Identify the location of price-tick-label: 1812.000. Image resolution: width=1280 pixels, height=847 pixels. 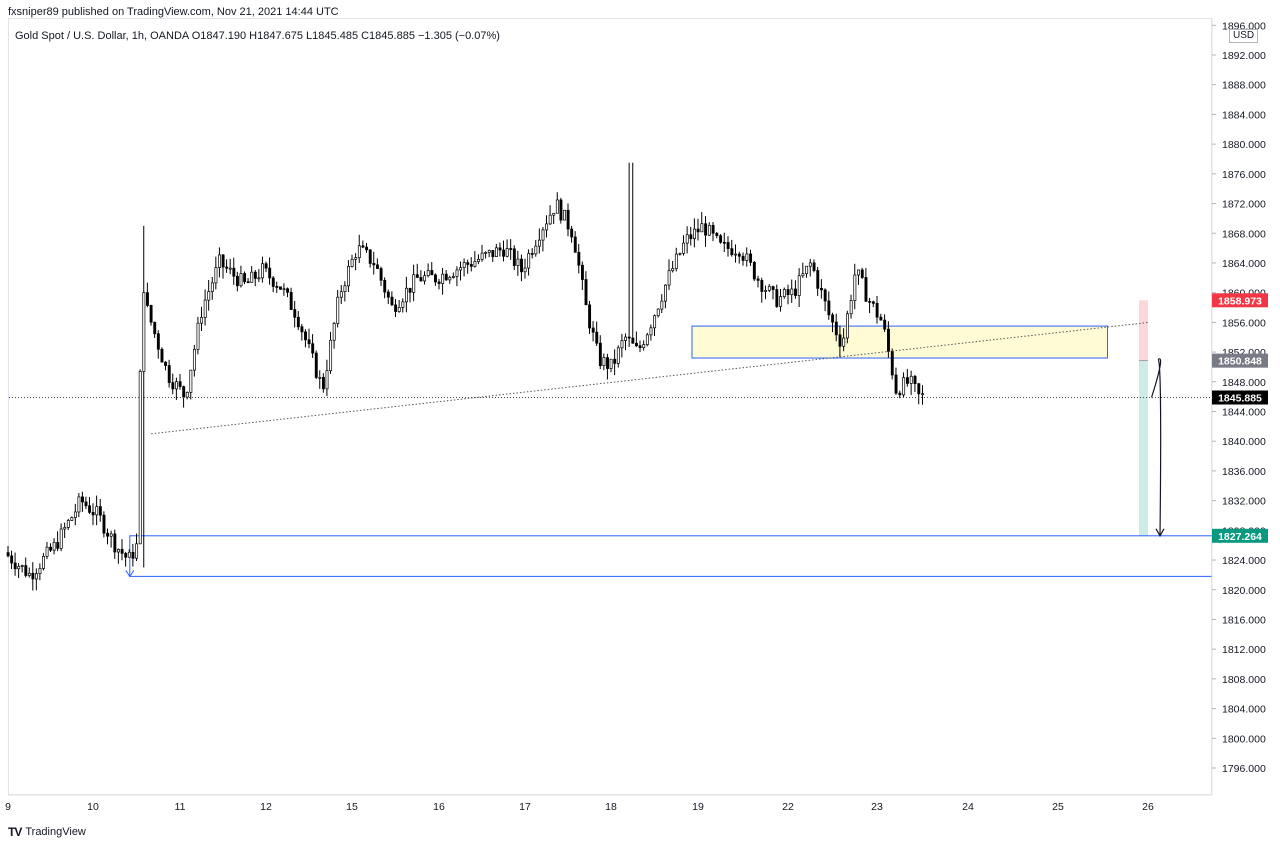
(1244, 650).